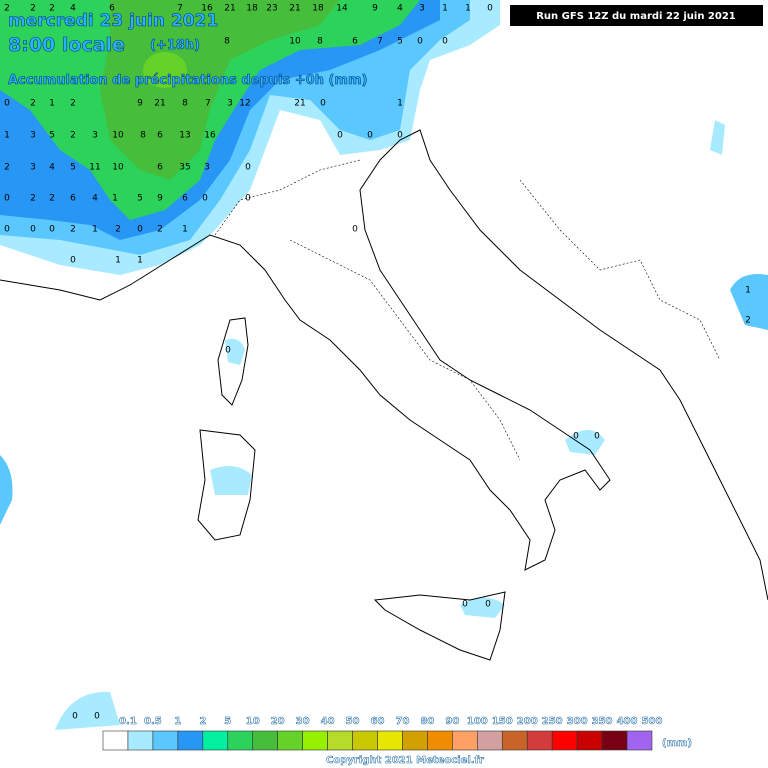  I want to click on map-value: 35, so click(184, 168).